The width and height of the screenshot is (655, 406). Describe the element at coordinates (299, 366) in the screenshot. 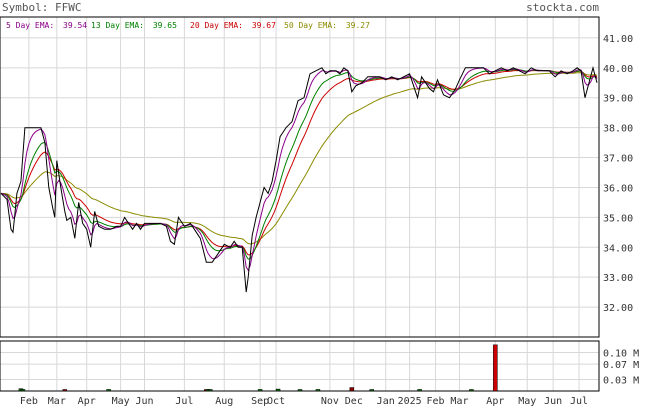

I see `volume-grid` at that location.